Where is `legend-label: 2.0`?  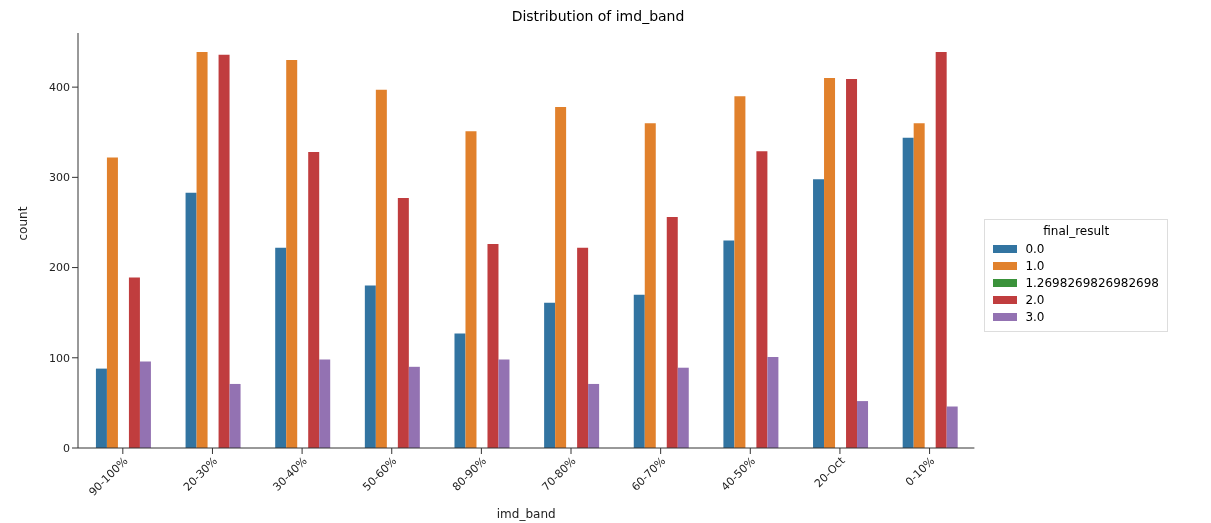 legend-label: 2.0 is located at coordinates (1035, 300).